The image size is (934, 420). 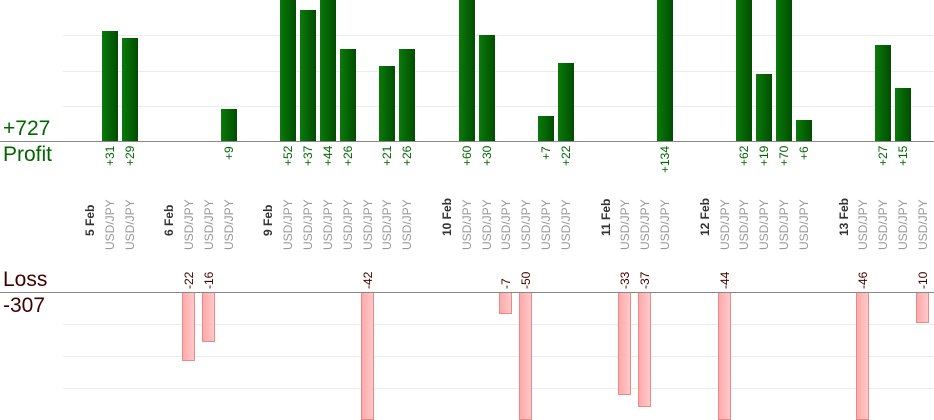 What do you see at coordinates (843, 216) in the screenshot?
I see `date-label: 13 Feb` at bounding box center [843, 216].